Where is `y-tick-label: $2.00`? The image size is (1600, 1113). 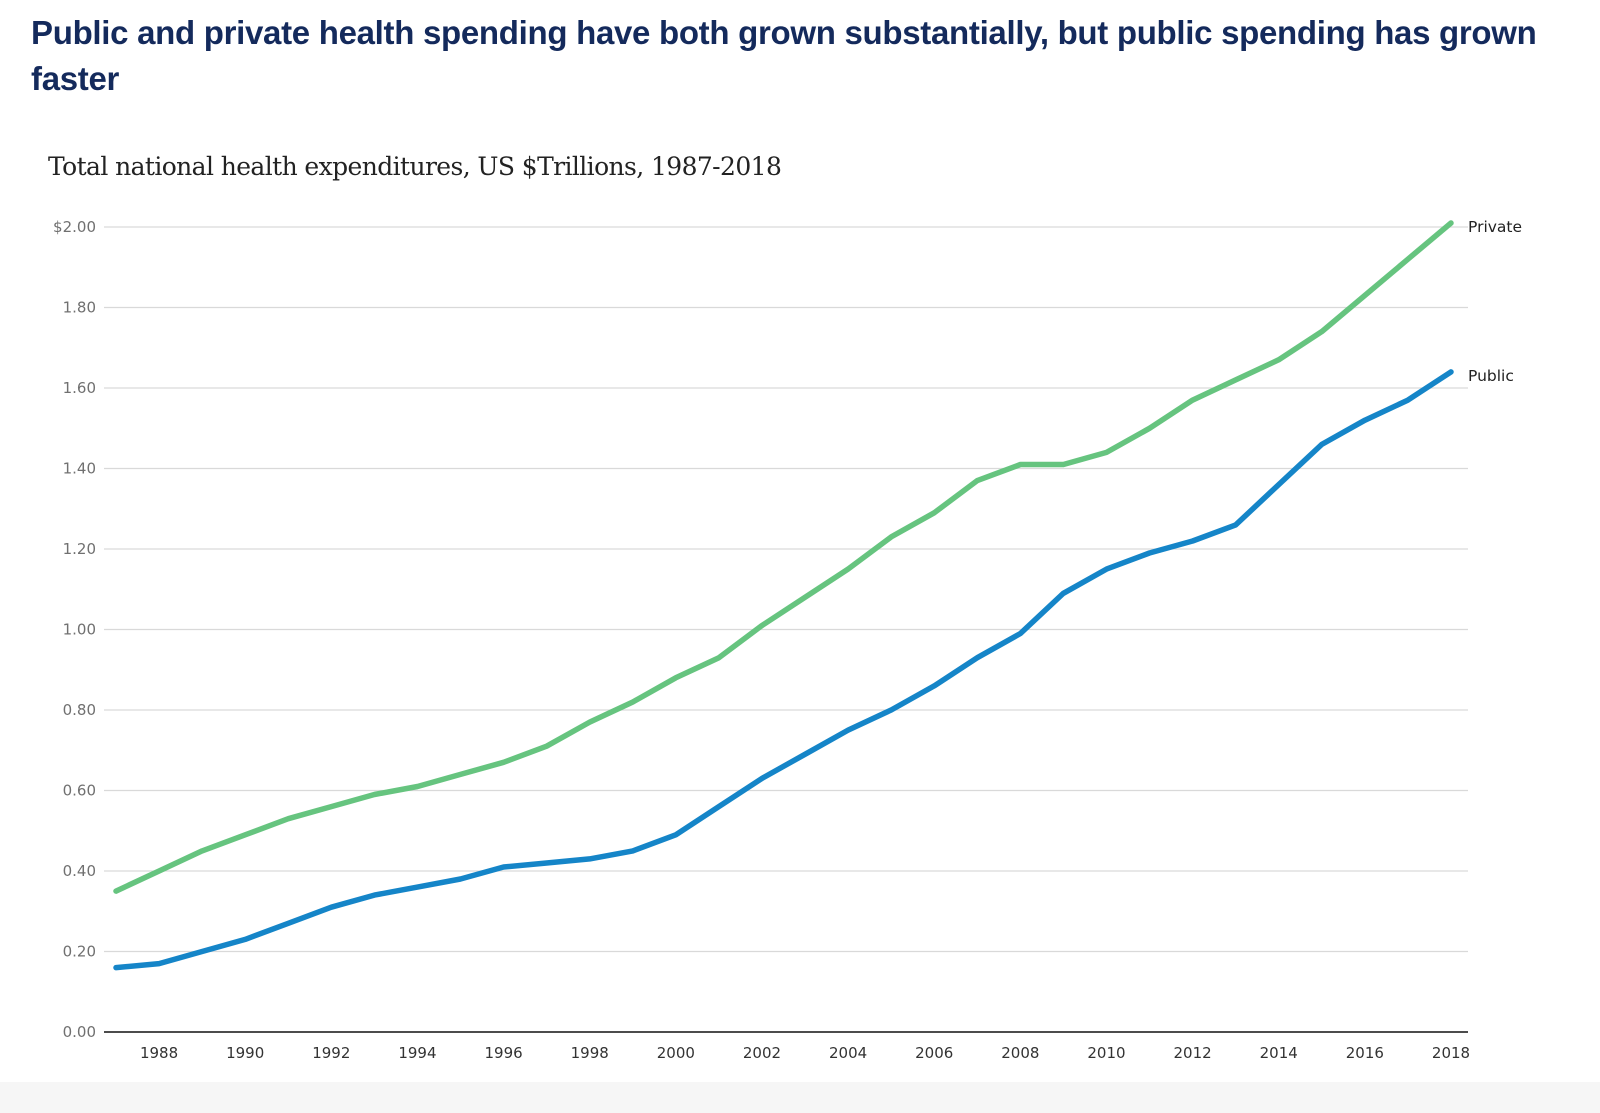
y-tick-label: $2.00 is located at coordinates (74, 227).